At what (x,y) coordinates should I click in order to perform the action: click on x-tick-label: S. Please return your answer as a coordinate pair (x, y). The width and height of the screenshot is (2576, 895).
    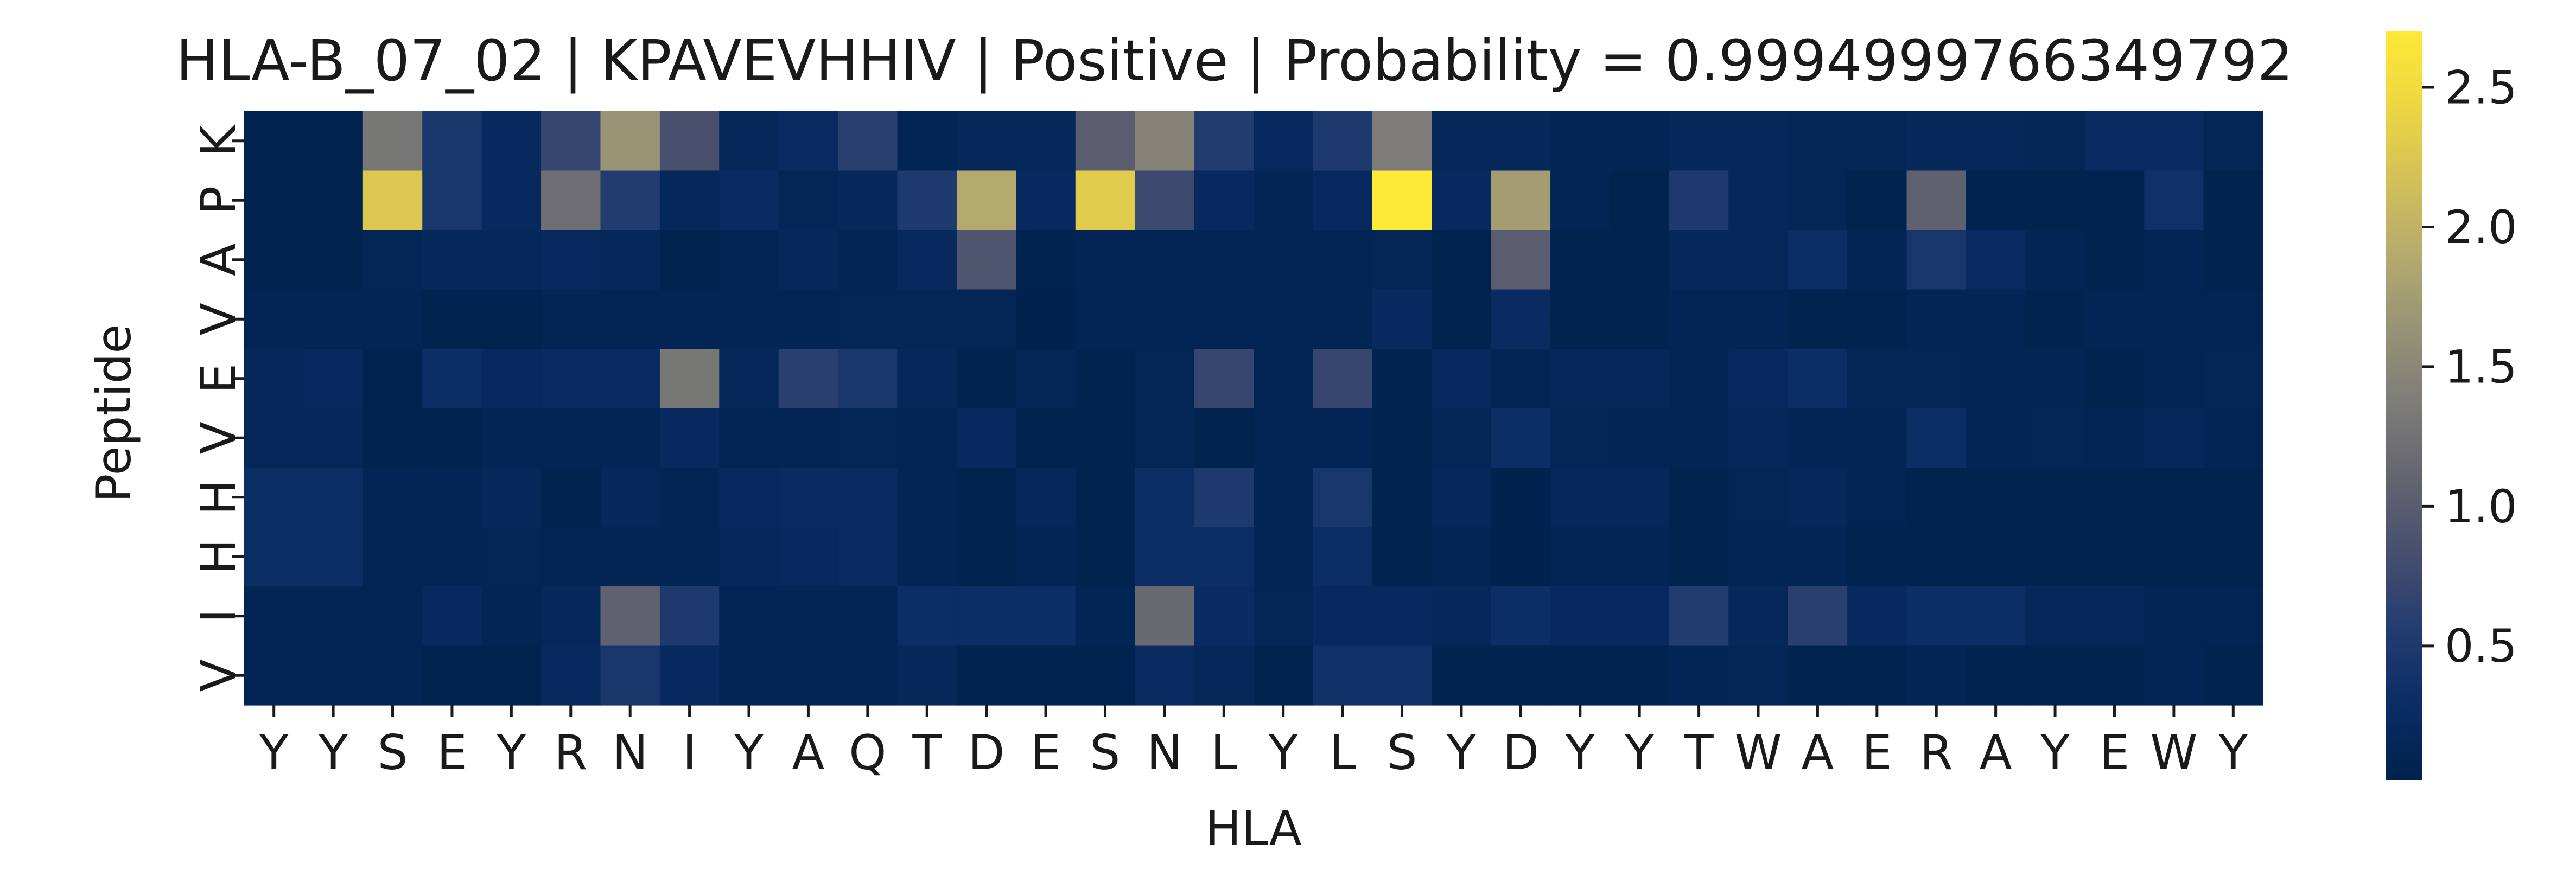
    Looking at the image, I should click on (393, 753).